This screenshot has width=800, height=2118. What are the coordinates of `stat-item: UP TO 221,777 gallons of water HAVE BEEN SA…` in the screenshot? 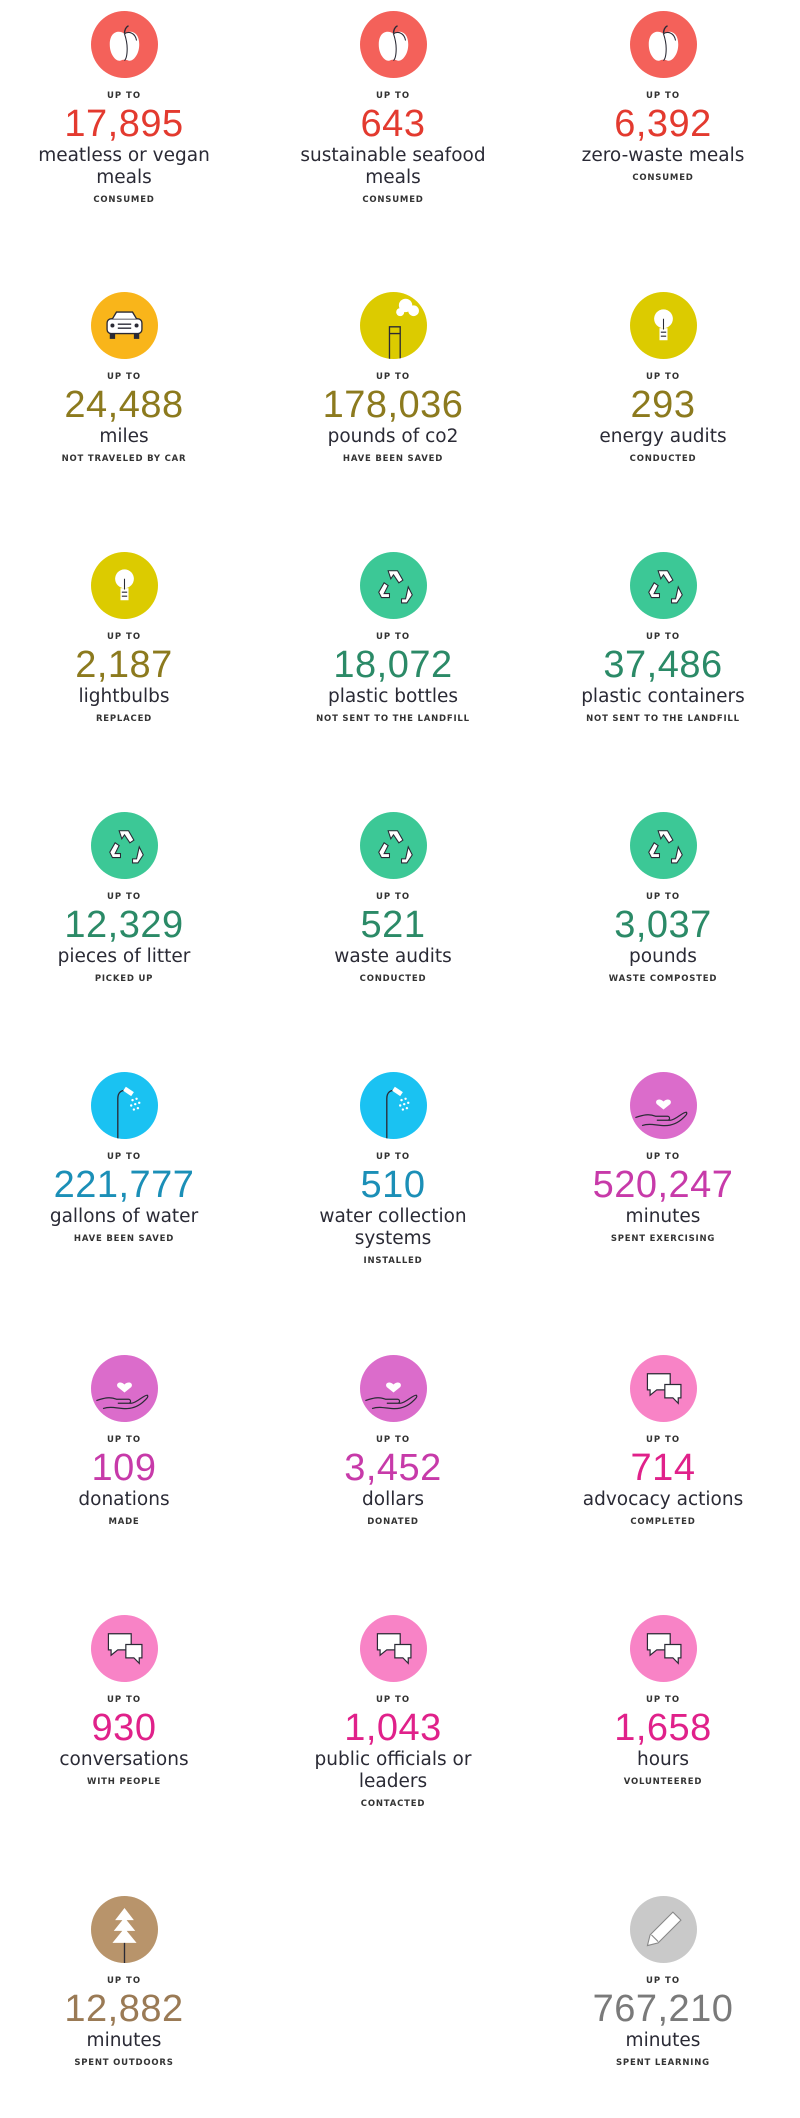 It's located at (124, 1158).